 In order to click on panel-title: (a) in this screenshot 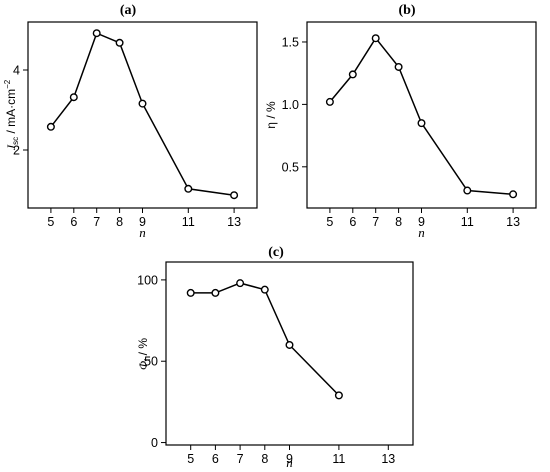, I will do `click(128, 10)`.